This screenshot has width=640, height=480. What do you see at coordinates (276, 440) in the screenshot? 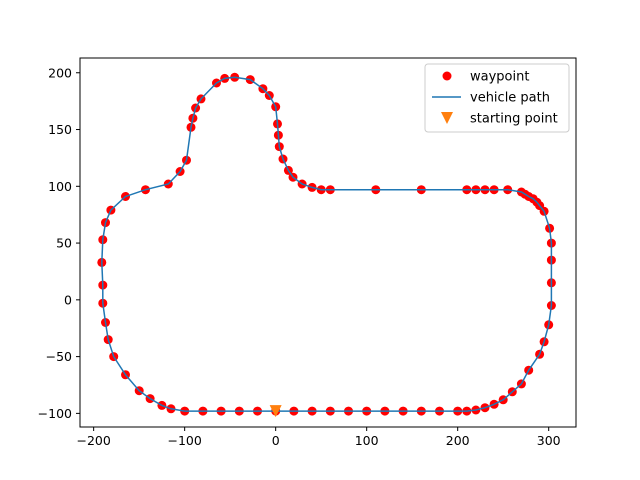
I see `x-tick-label: 0` at bounding box center [276, 440].